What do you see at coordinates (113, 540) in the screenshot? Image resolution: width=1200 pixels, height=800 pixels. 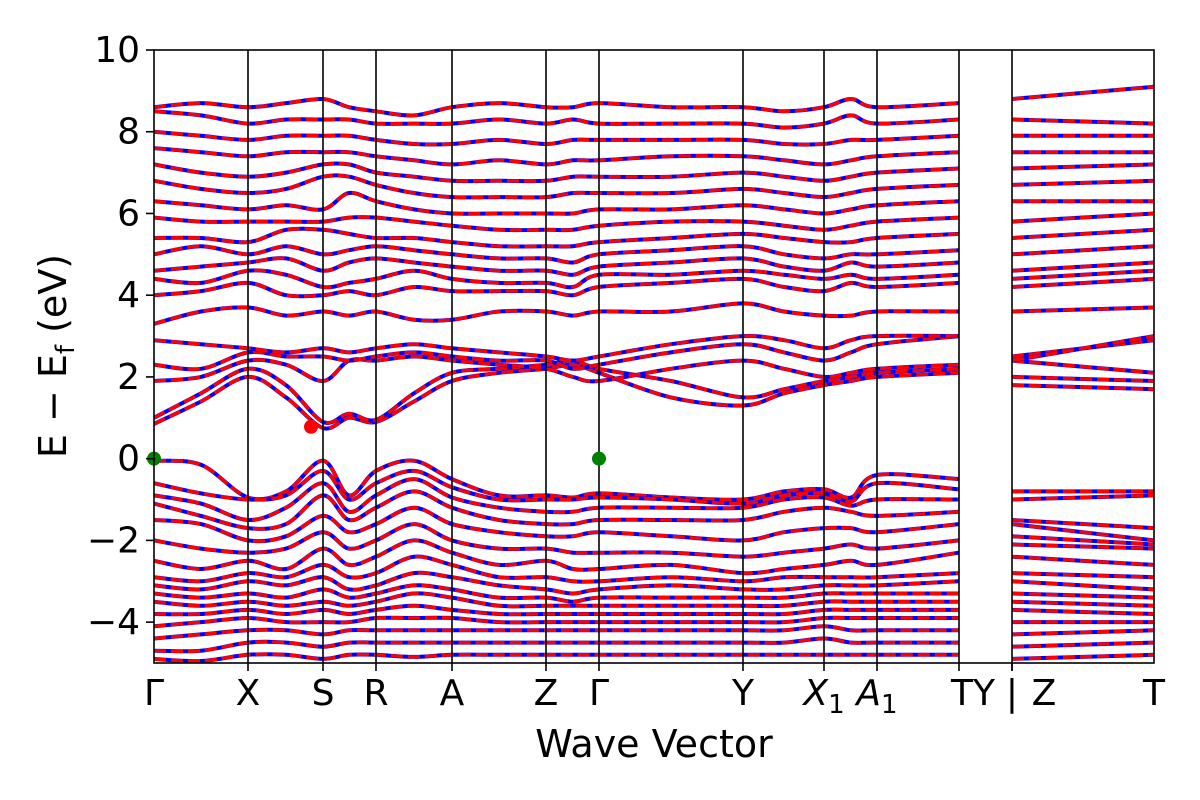 I see `y-tick-label: −2` at bounding box center [113, 540].